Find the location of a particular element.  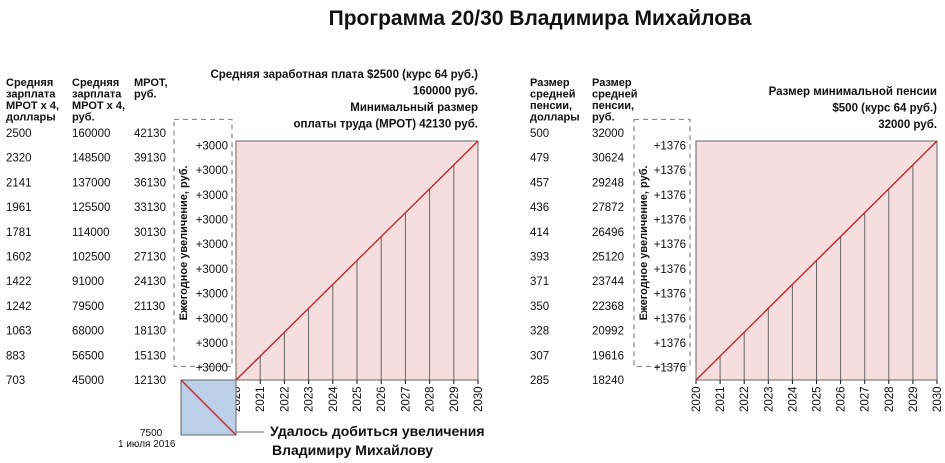

pension-table-cell: 18240 is located at coordinates (608, 381).